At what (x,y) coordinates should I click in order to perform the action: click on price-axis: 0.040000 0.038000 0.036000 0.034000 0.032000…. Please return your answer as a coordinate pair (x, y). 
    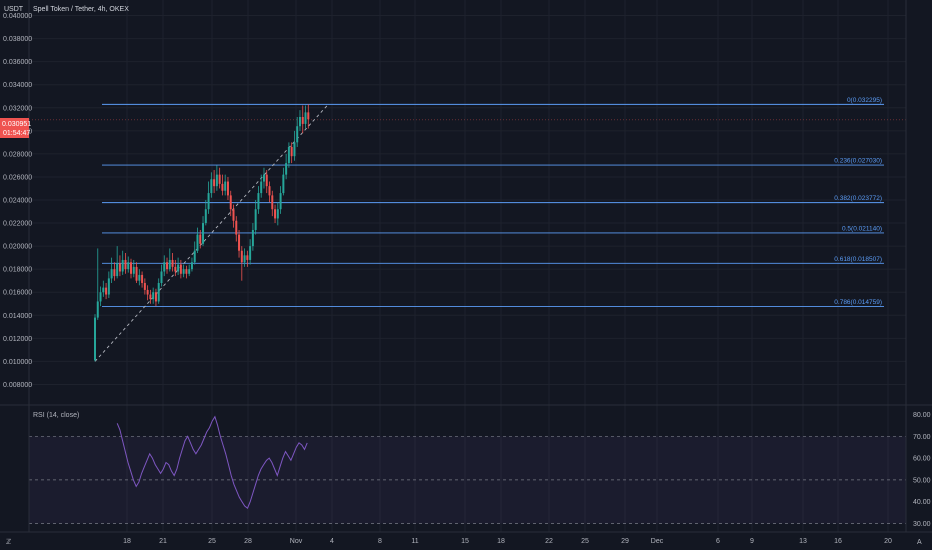
    Looking at the image, I should click on (17, 201).